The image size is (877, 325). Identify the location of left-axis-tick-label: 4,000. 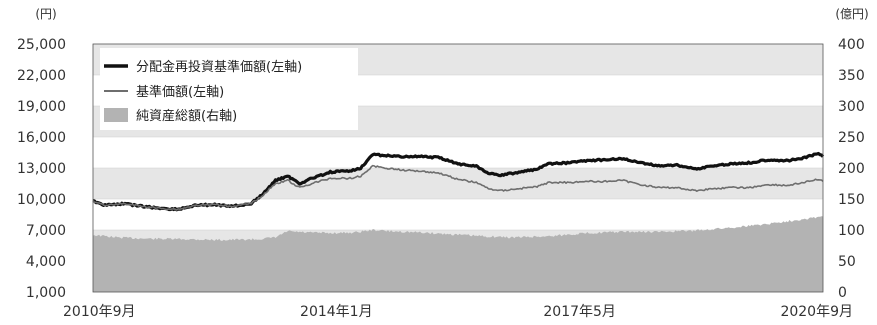
(46, 262).